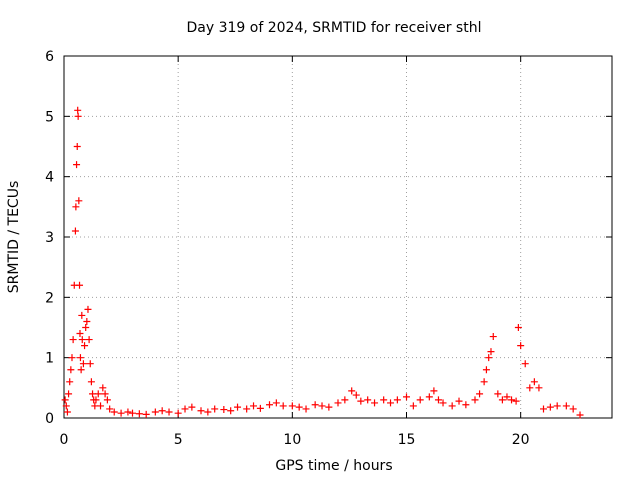  Describe the element at coordinates (49, 178) in the screenshot. I see `y-tick-label: 4` at that location.